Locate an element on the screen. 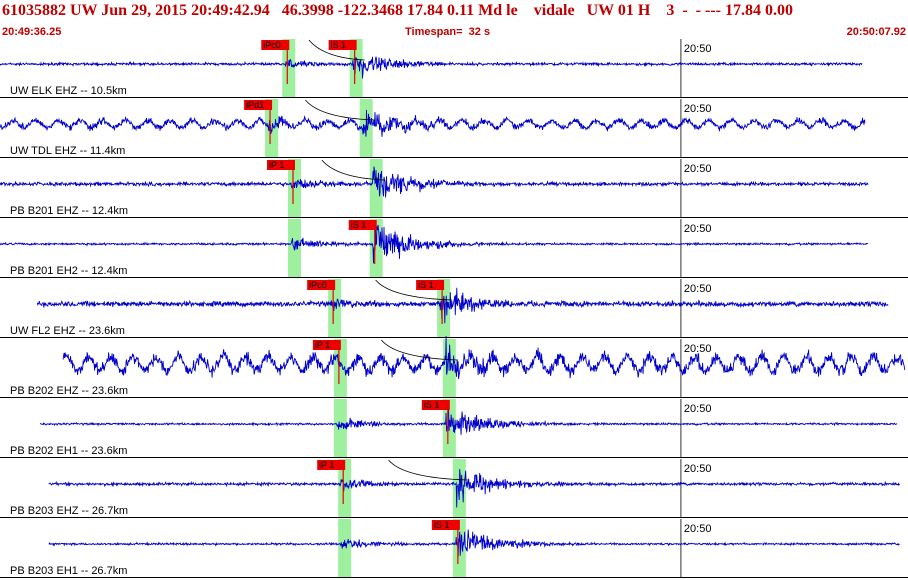 Image resolution: width=908 pixels, height=580 pixels. station-label: UW ELK EHZ -- 10.5km is located at coordinates (68, 91).